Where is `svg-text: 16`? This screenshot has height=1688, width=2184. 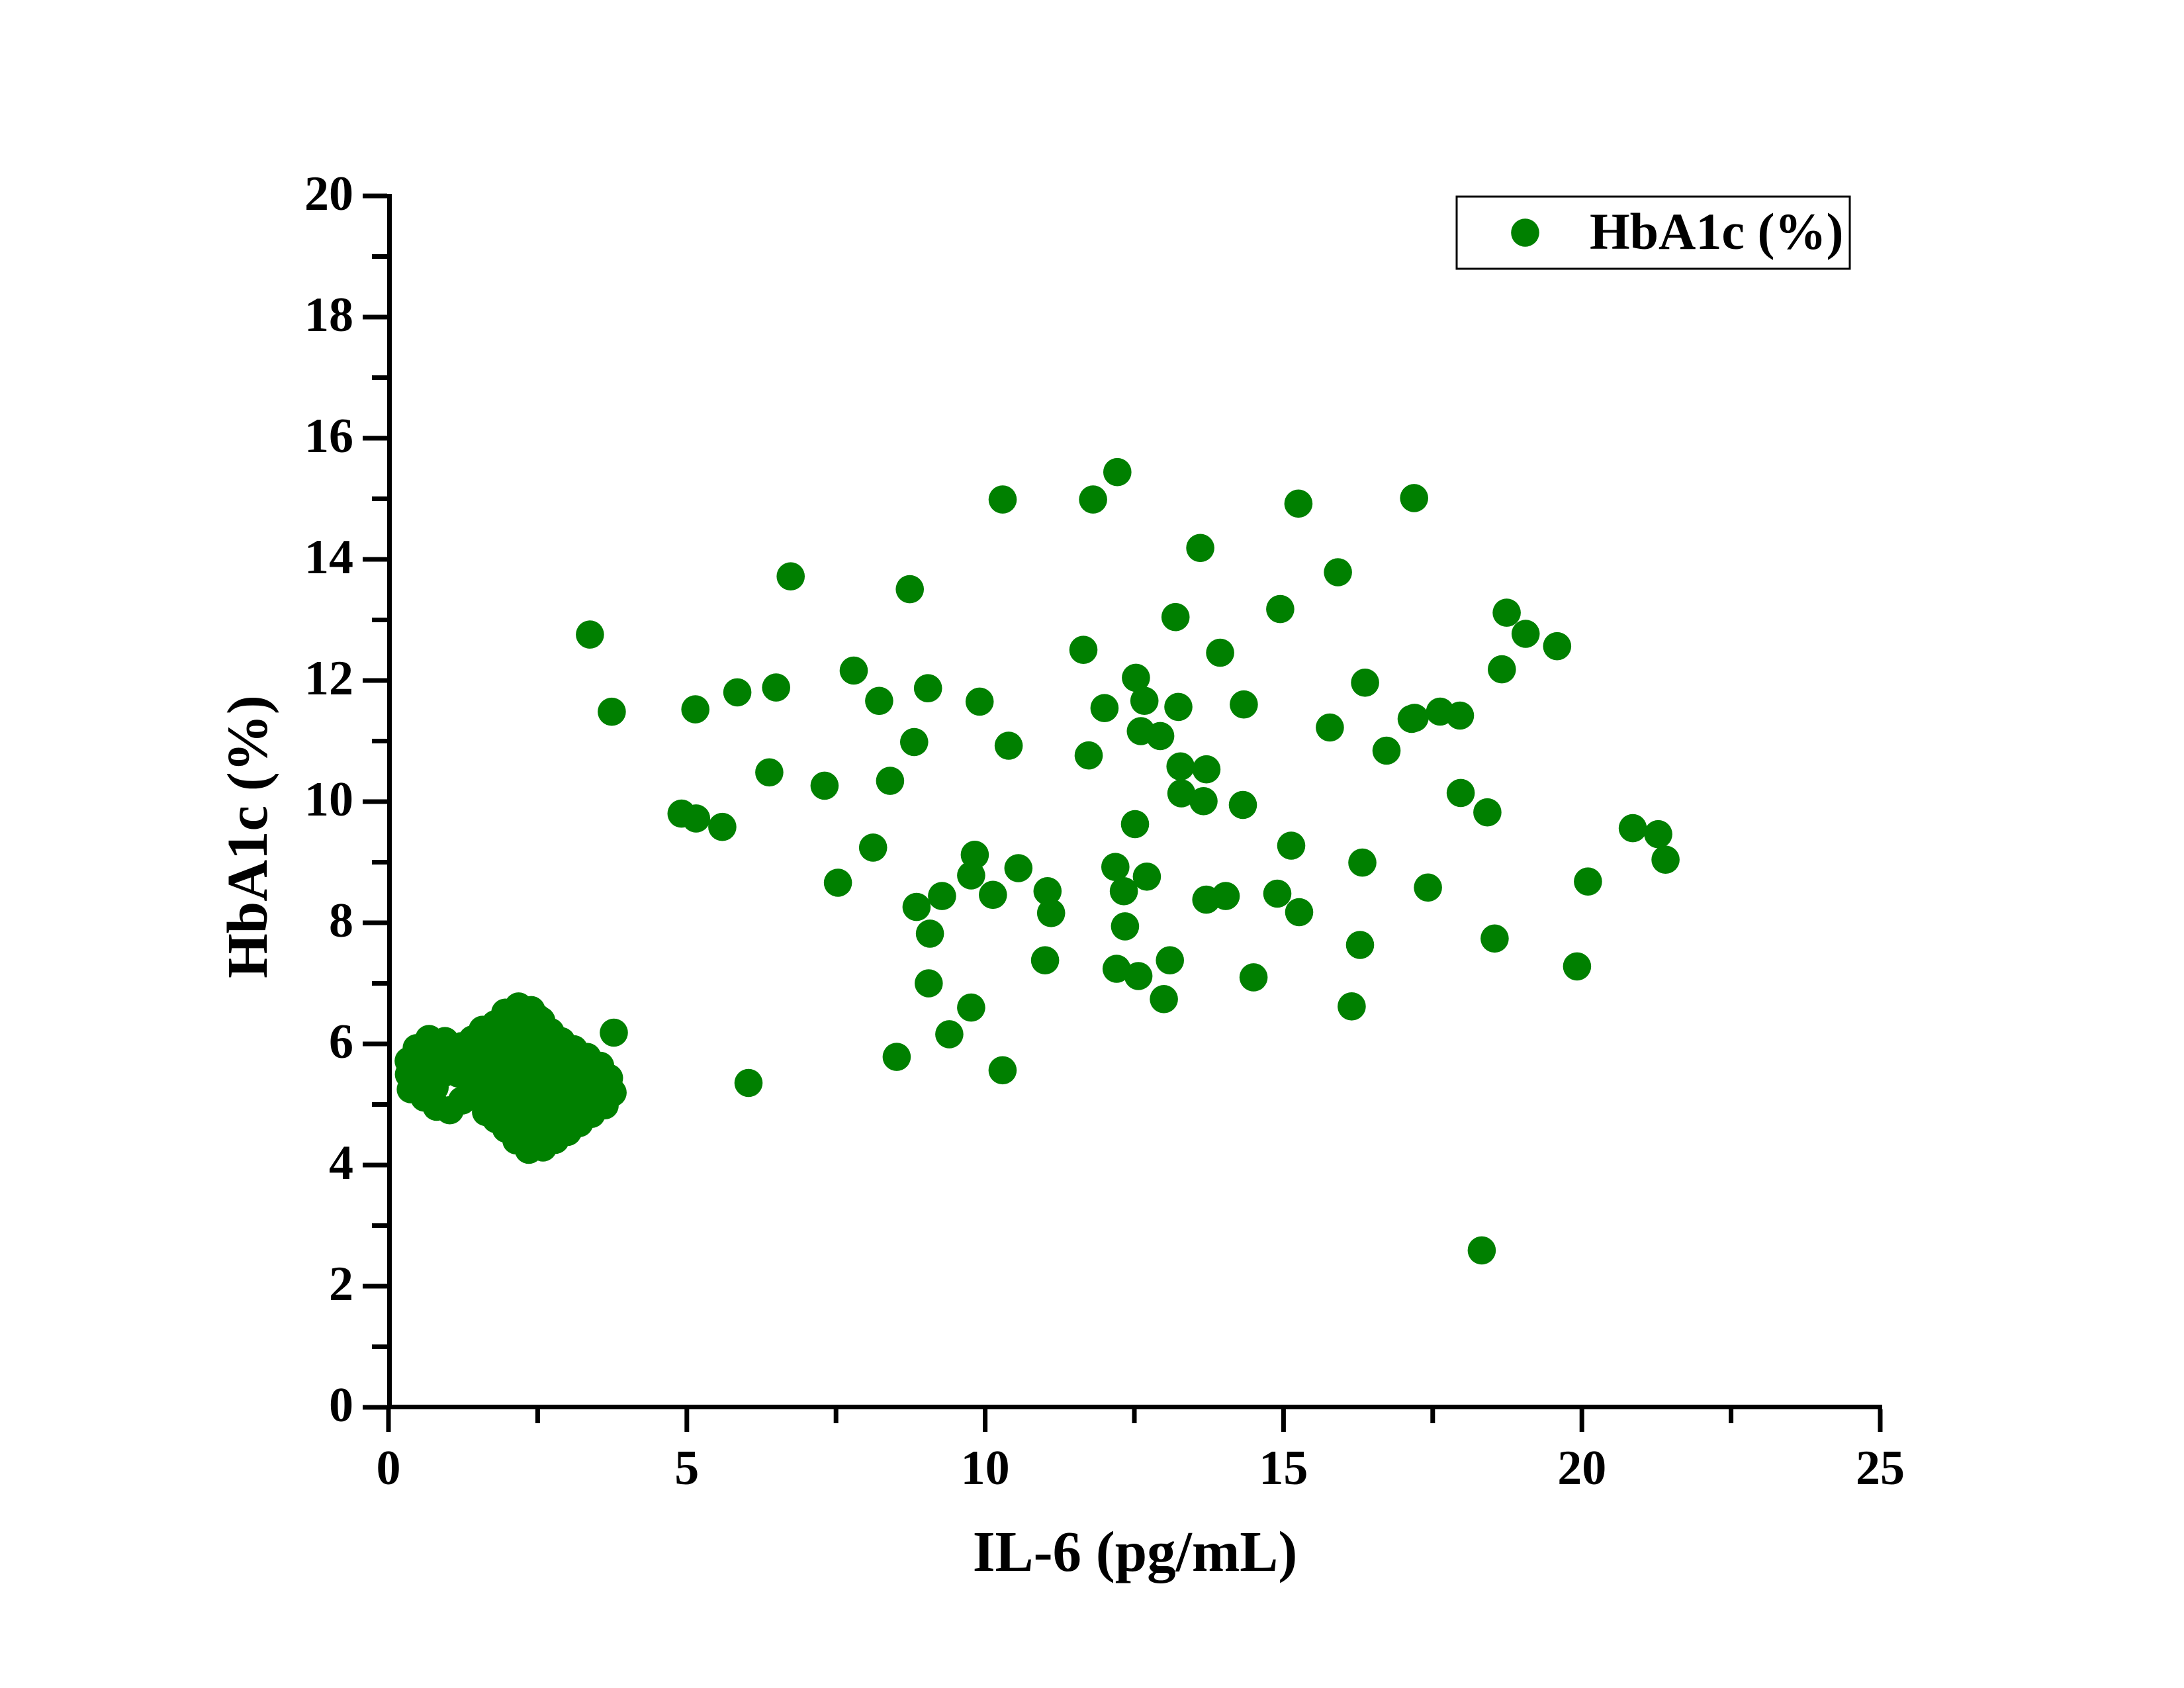
svg-text: 16 is located at coordinates (328, 436).